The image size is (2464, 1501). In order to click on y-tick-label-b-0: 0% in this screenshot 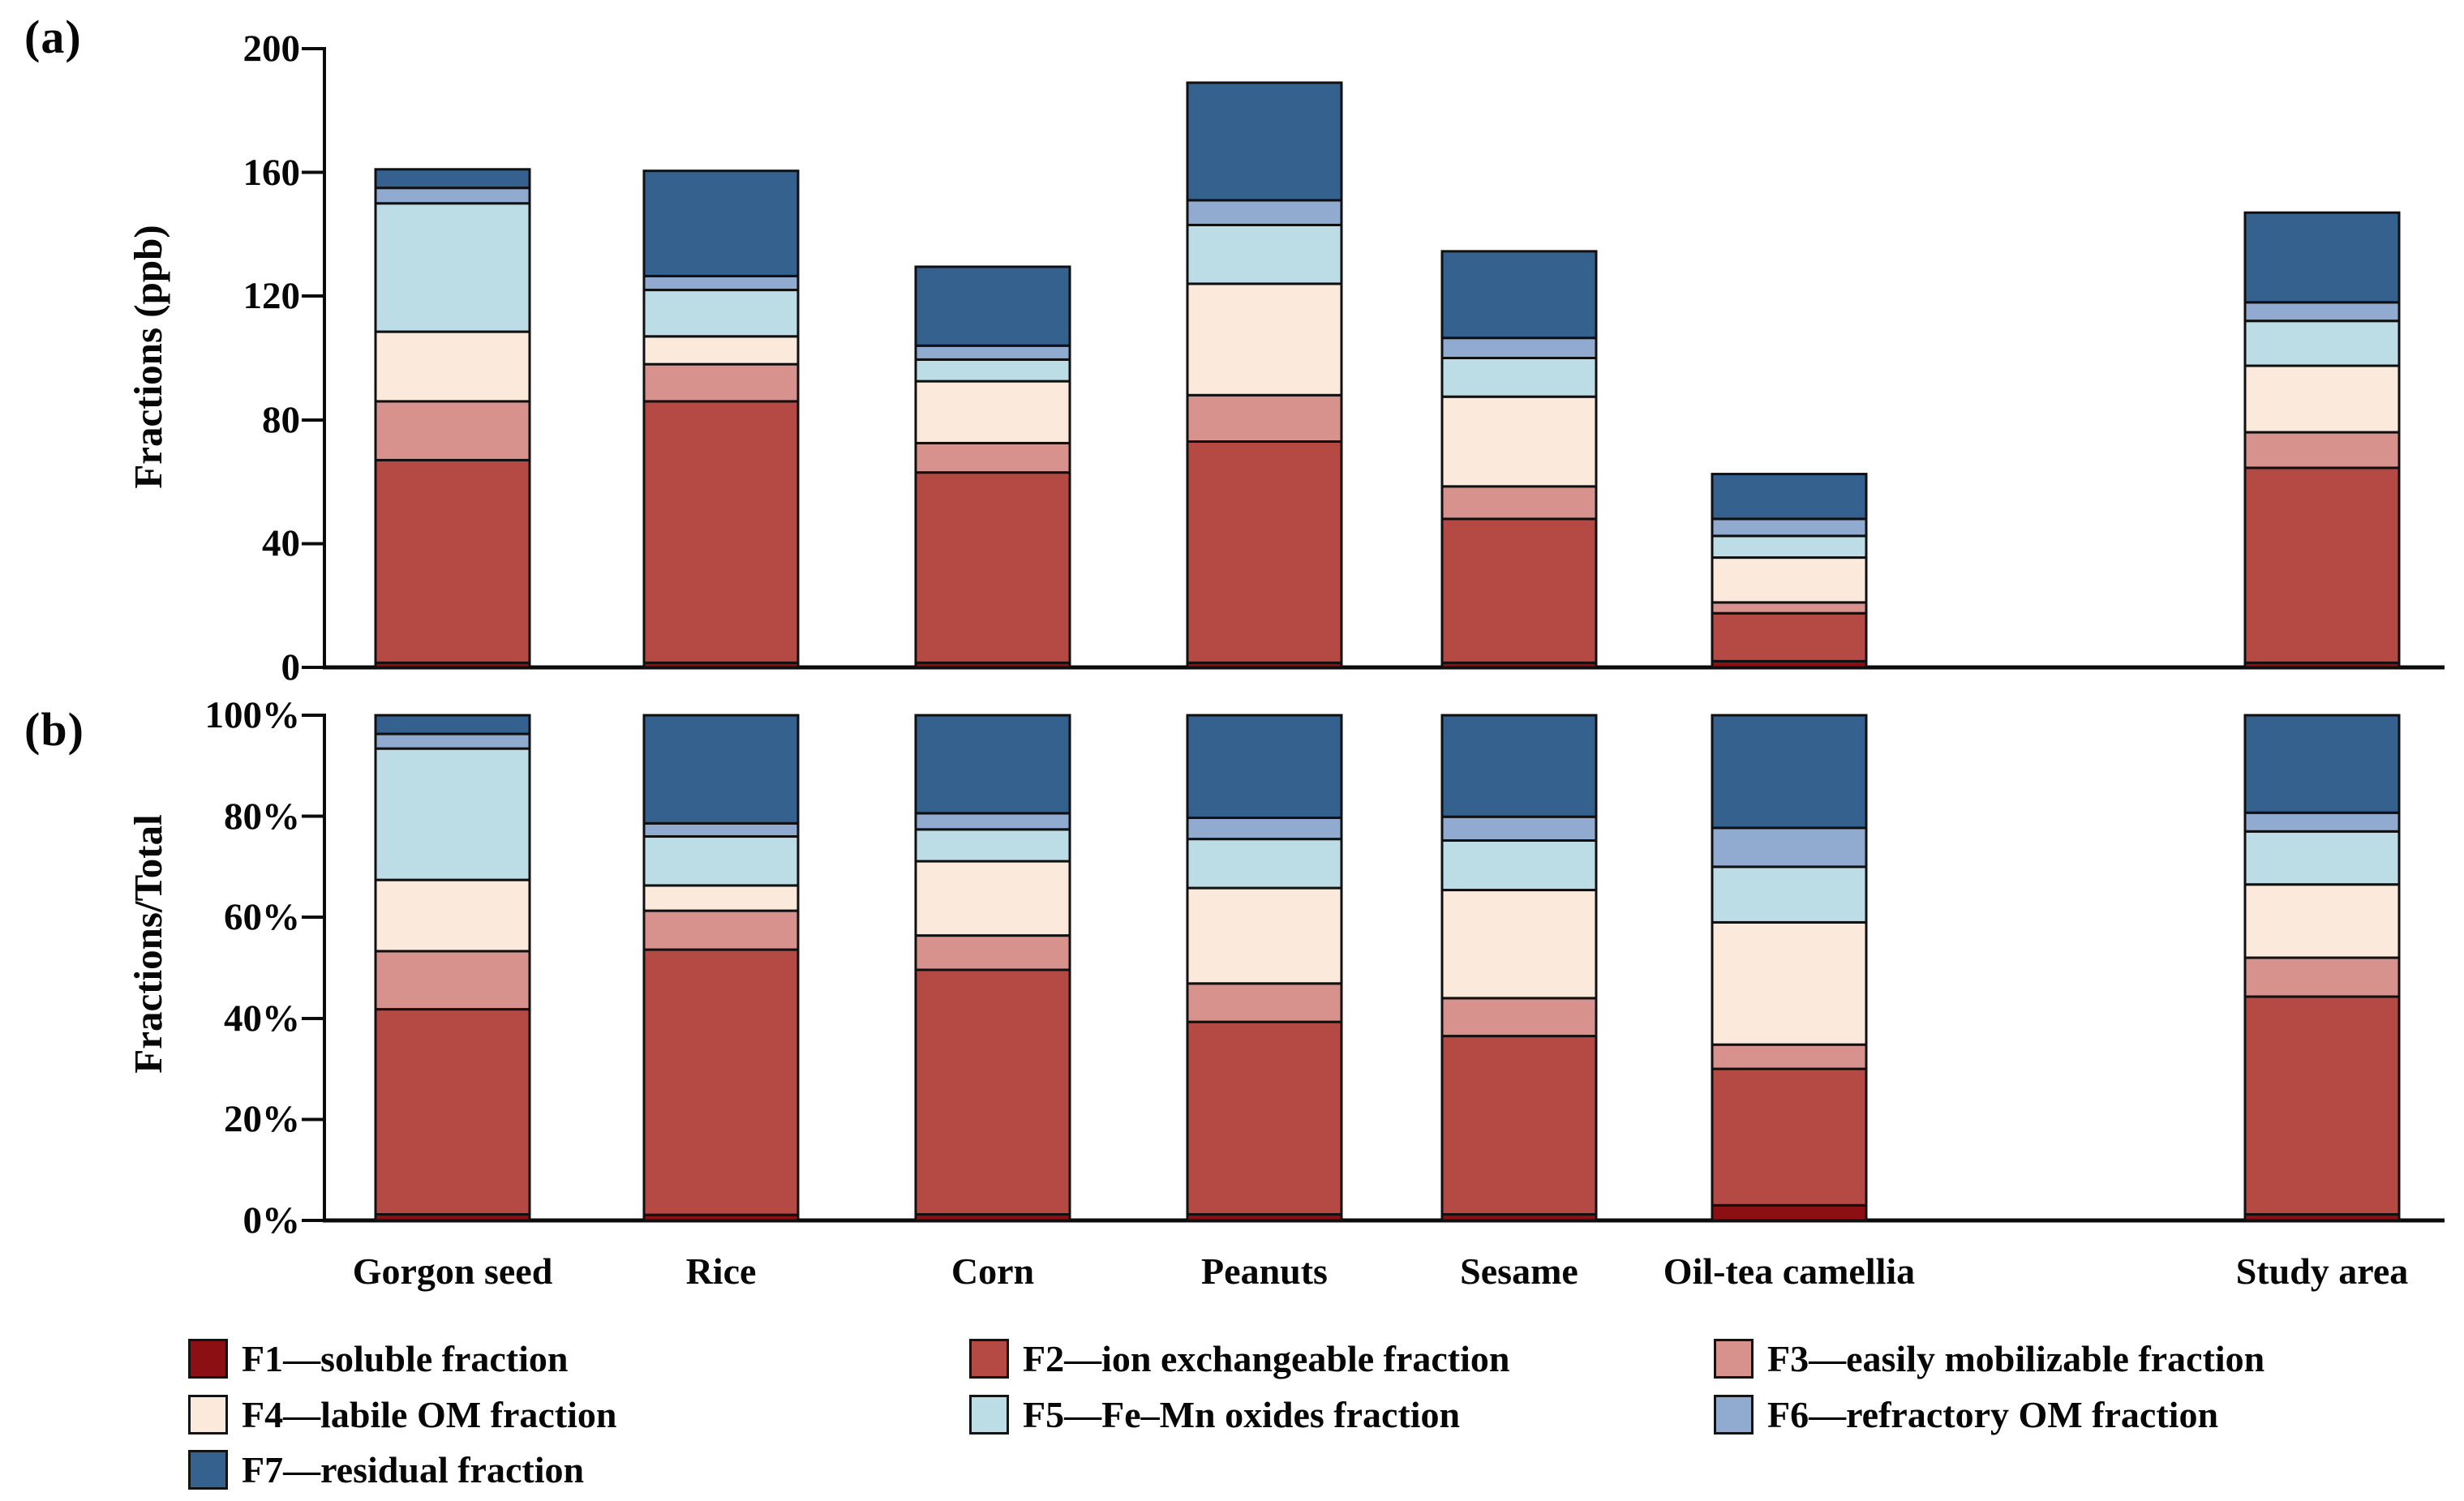, I will do `click(272, 1220)`.